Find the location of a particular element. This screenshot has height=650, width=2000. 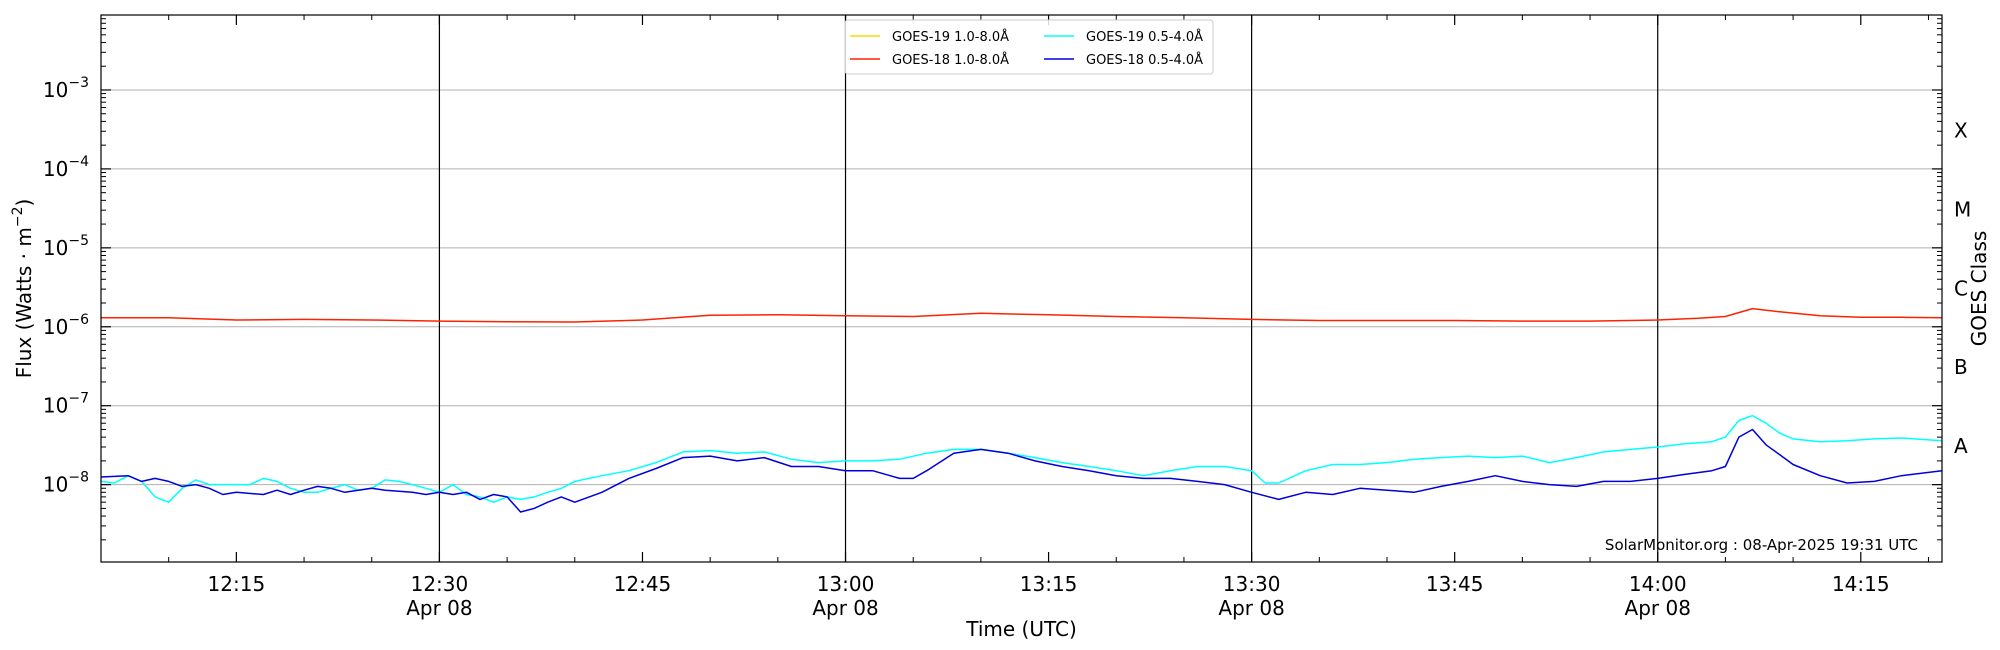

y-tick-label: 10⁻⁸ is located at coordinates (66, 483).